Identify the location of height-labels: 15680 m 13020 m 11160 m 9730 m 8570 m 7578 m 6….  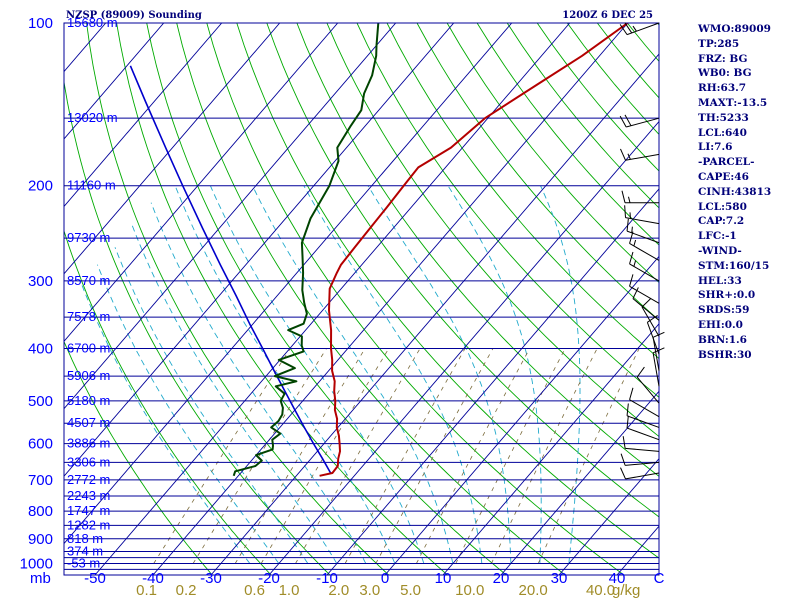
(92, 293).